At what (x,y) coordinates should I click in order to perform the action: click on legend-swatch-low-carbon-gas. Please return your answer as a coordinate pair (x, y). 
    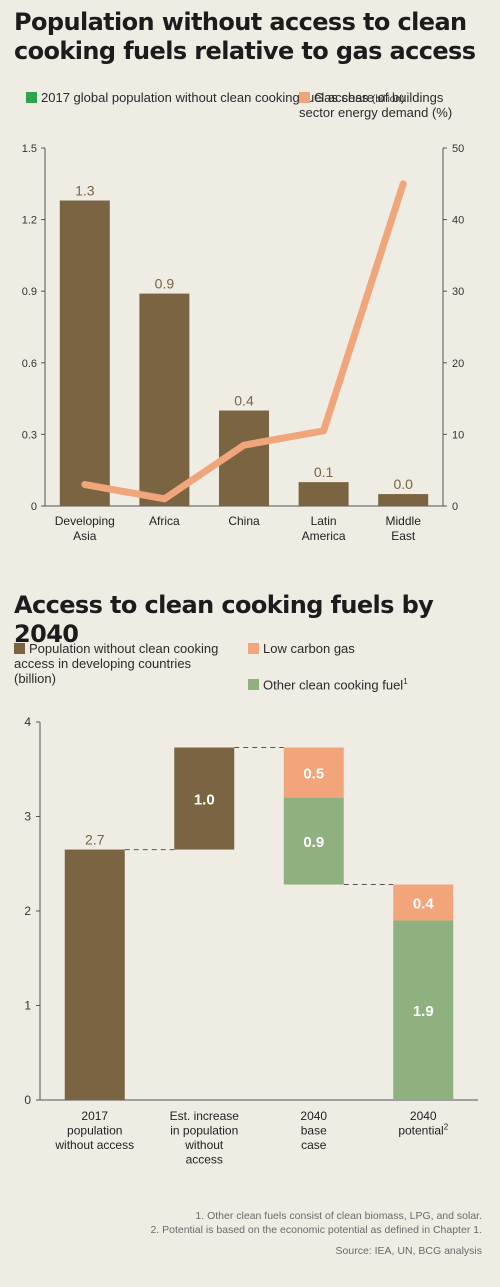
    Looking at the image, I should click on (253, 648).